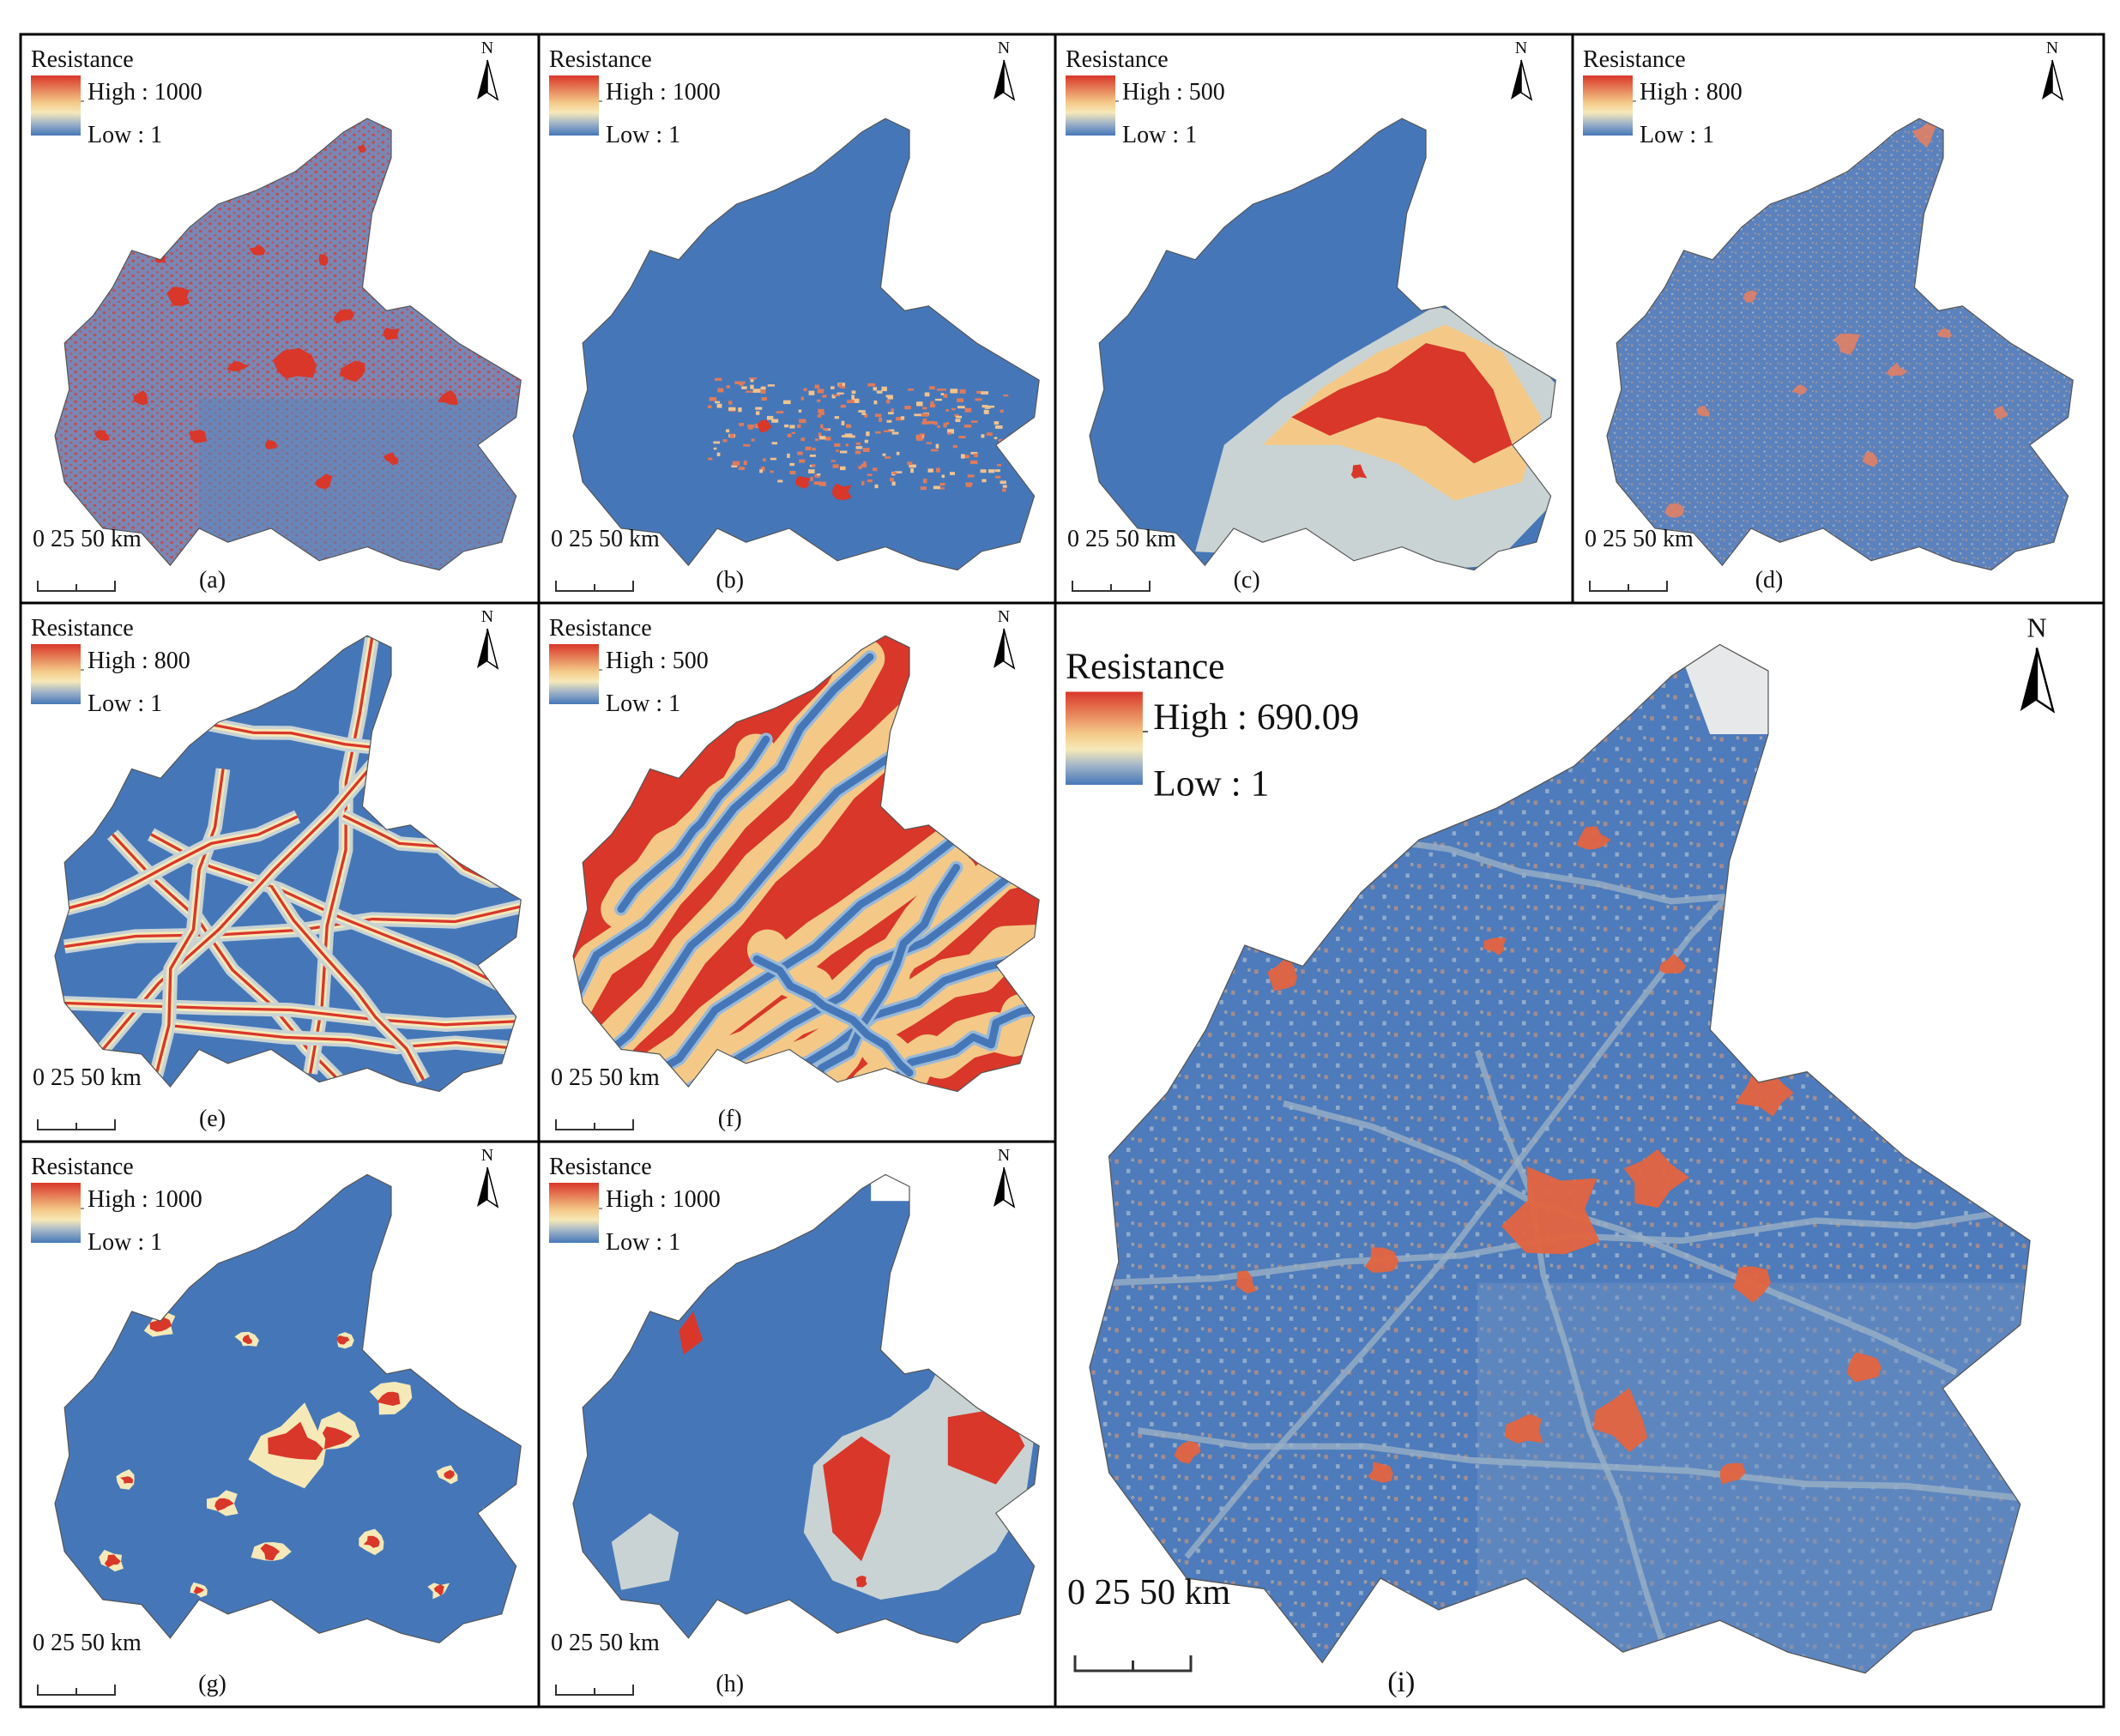 This screenshot has height=1736, width=2120. What do you see at coordinates (1247, 580) in the screenshot?
I see `panel-caption: (c)` at bounding box center [1247, 580].